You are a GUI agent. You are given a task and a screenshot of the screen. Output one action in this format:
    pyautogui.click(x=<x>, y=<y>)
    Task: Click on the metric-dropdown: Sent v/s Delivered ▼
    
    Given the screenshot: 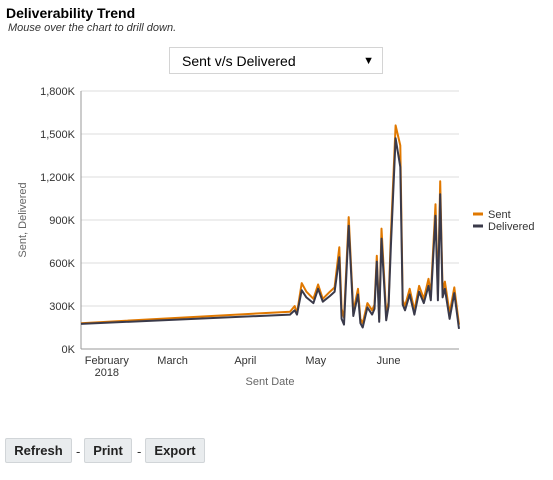 What is the action you would take?
    pyautogui.click(x=276, y=60)
    